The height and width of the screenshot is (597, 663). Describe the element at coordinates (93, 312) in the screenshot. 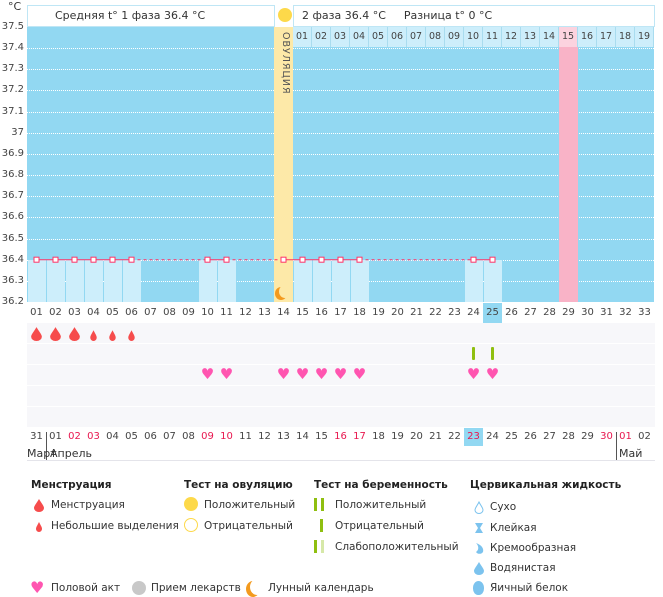

I see `cycle-day-label: 04` at that location.